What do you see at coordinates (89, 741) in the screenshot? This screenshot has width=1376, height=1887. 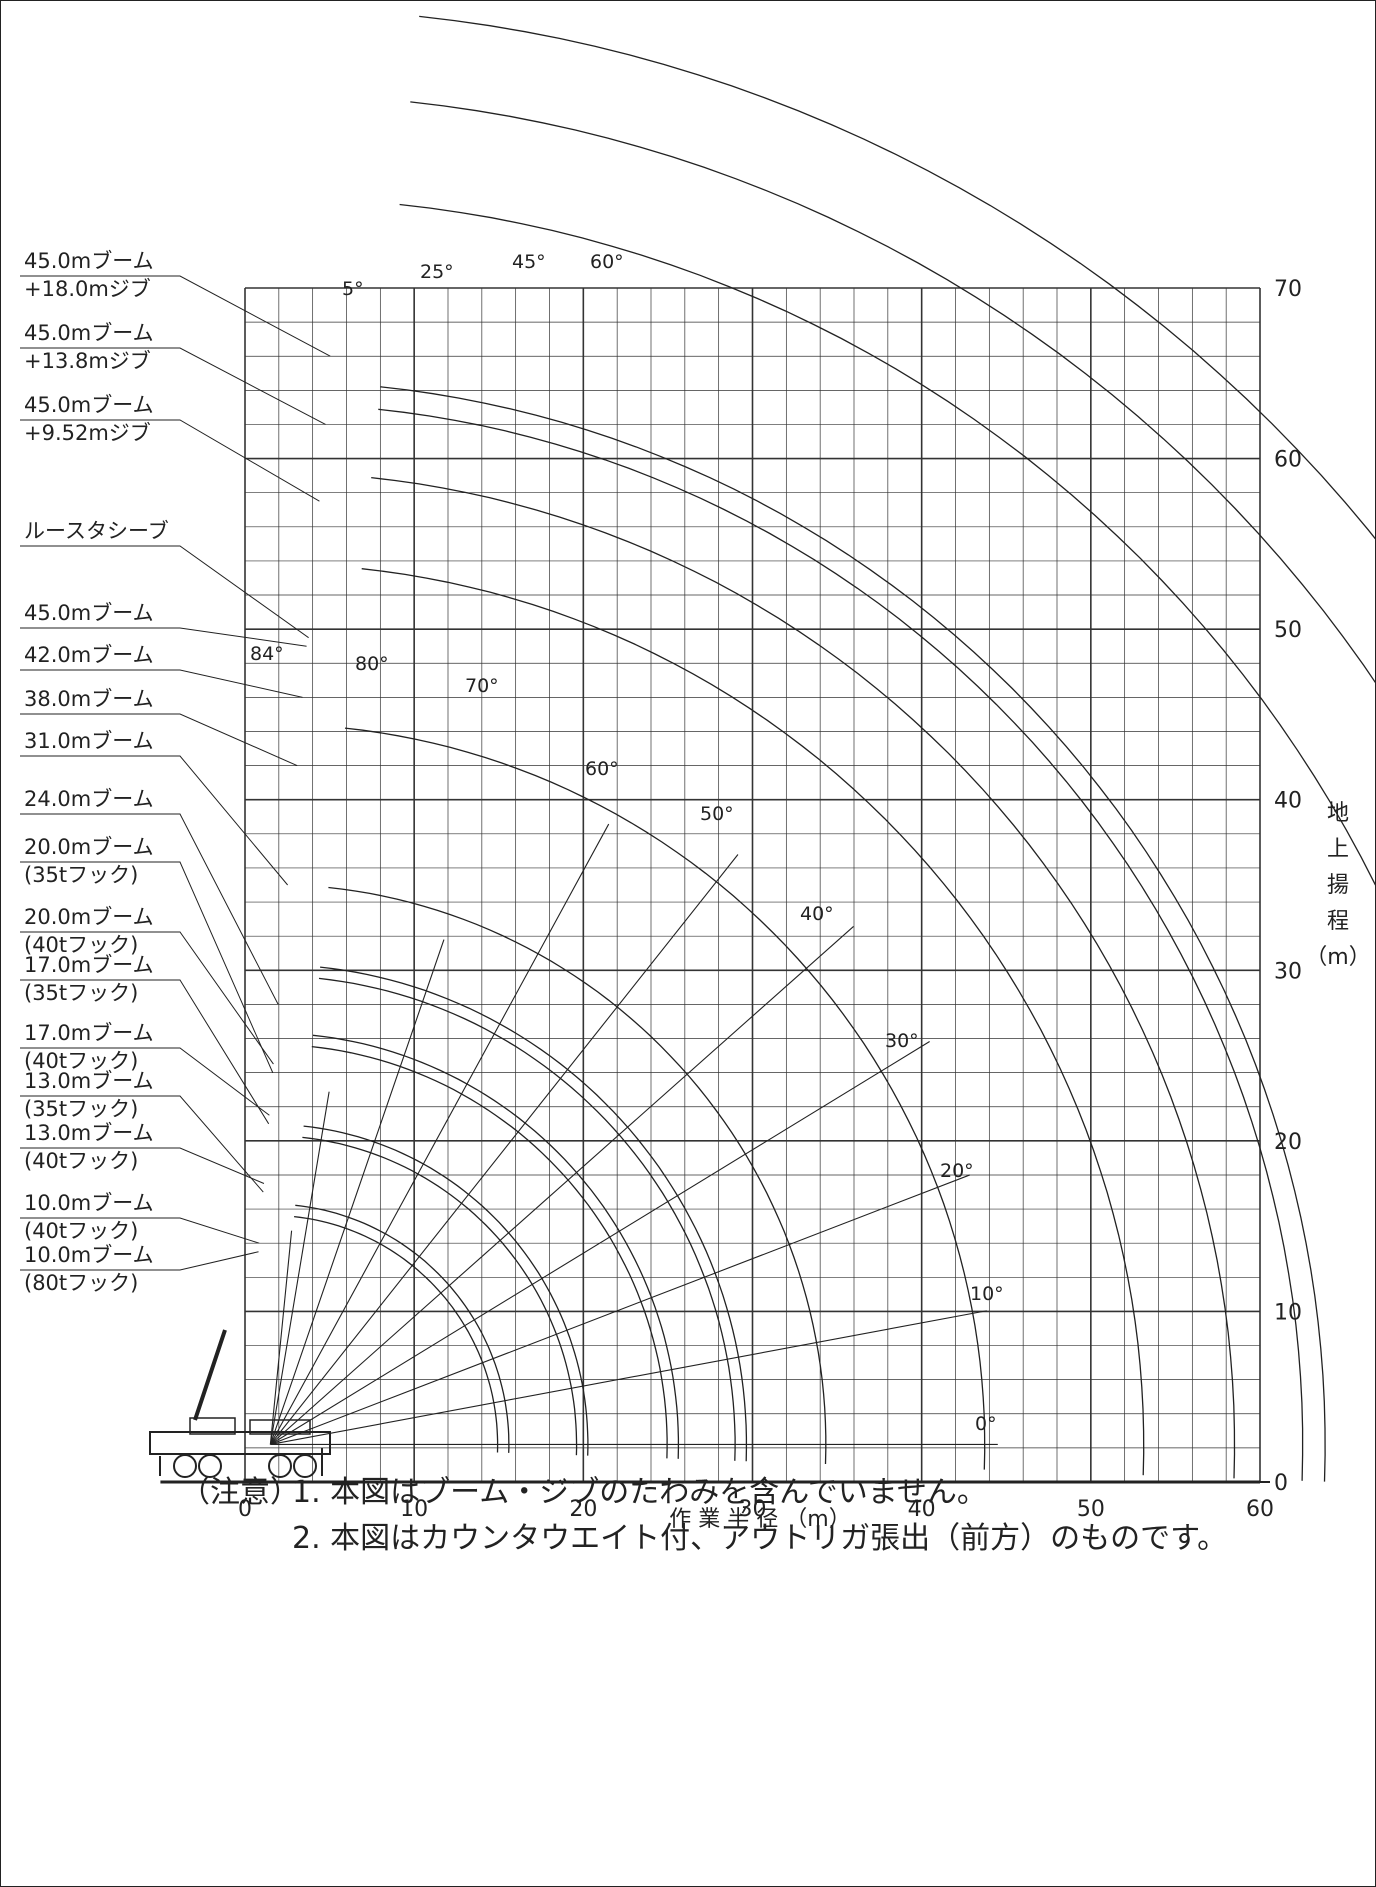 I see `config-label-primary: 31.0mブーム` at bounding box center [89, 741].